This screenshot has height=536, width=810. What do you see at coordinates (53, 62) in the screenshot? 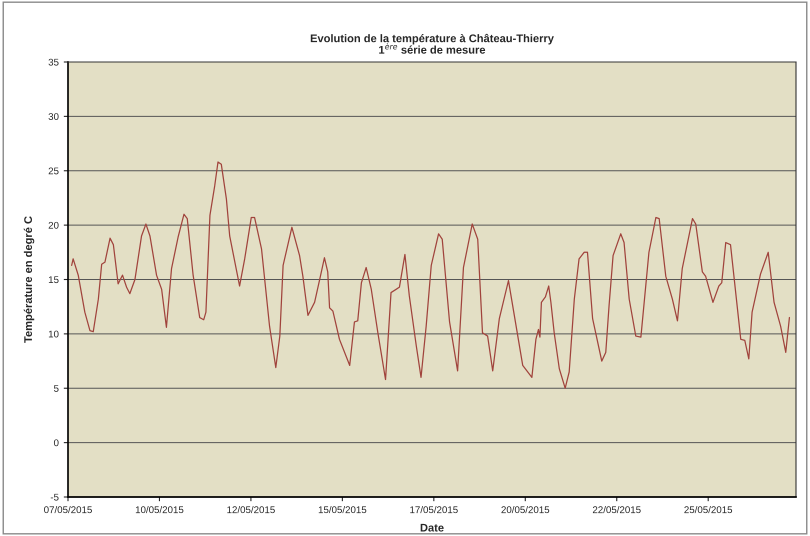
I see `y-tick-label: 35` at bounding box center [53, 62].